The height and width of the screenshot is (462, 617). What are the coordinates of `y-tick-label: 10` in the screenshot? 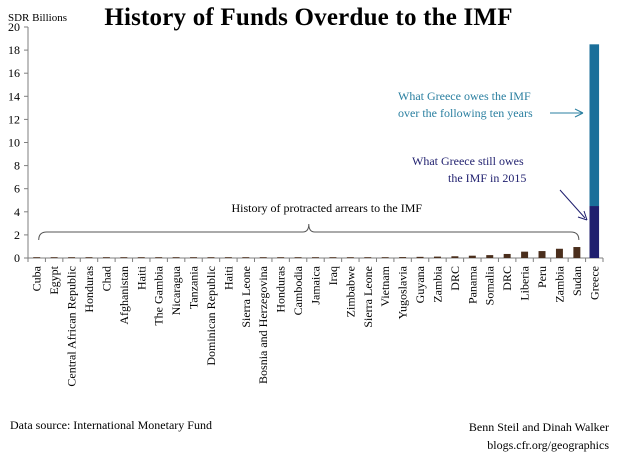 It's located at (14, 143).